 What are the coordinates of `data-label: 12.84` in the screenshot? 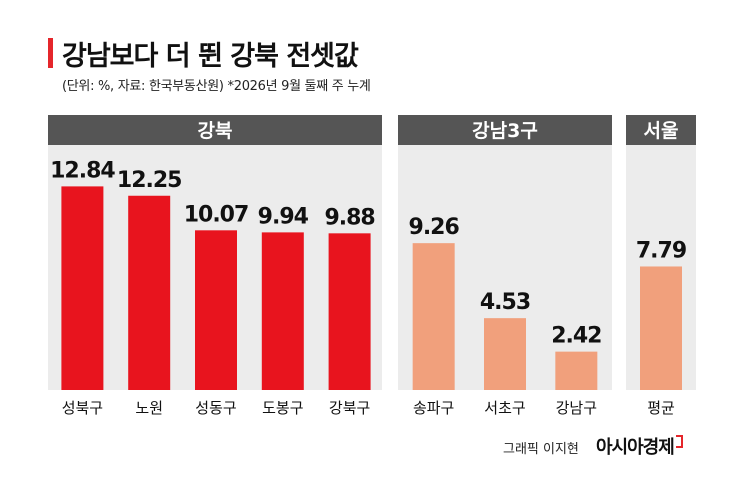 It's located at (82, 170).